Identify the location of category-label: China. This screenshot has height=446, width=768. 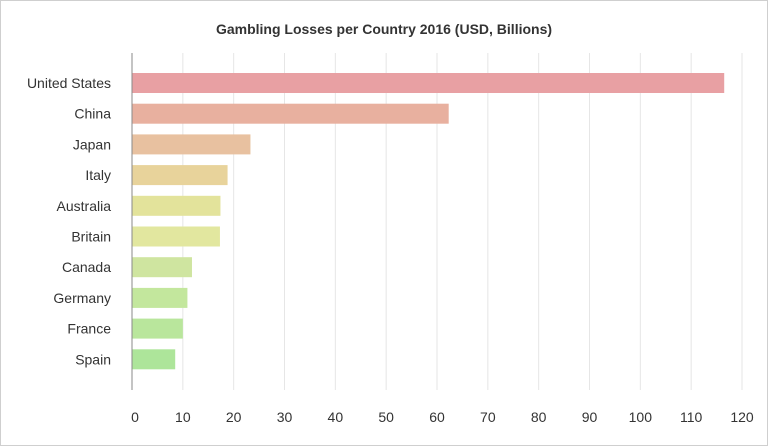
(92, 114).